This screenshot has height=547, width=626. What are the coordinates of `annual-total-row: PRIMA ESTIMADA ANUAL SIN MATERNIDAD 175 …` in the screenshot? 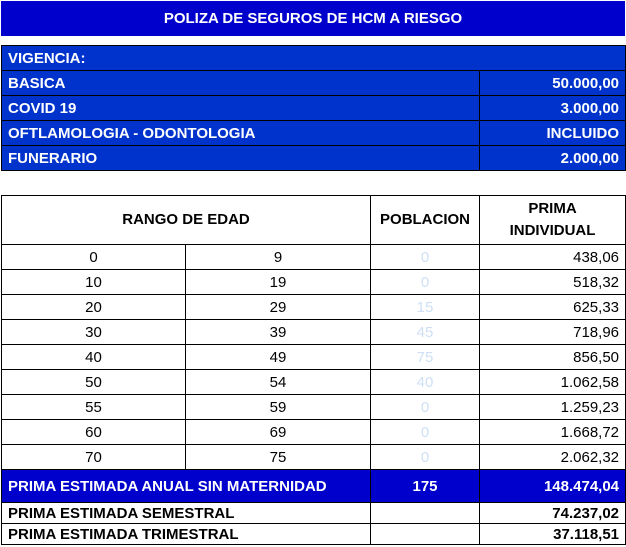 It's located at (313, 486).